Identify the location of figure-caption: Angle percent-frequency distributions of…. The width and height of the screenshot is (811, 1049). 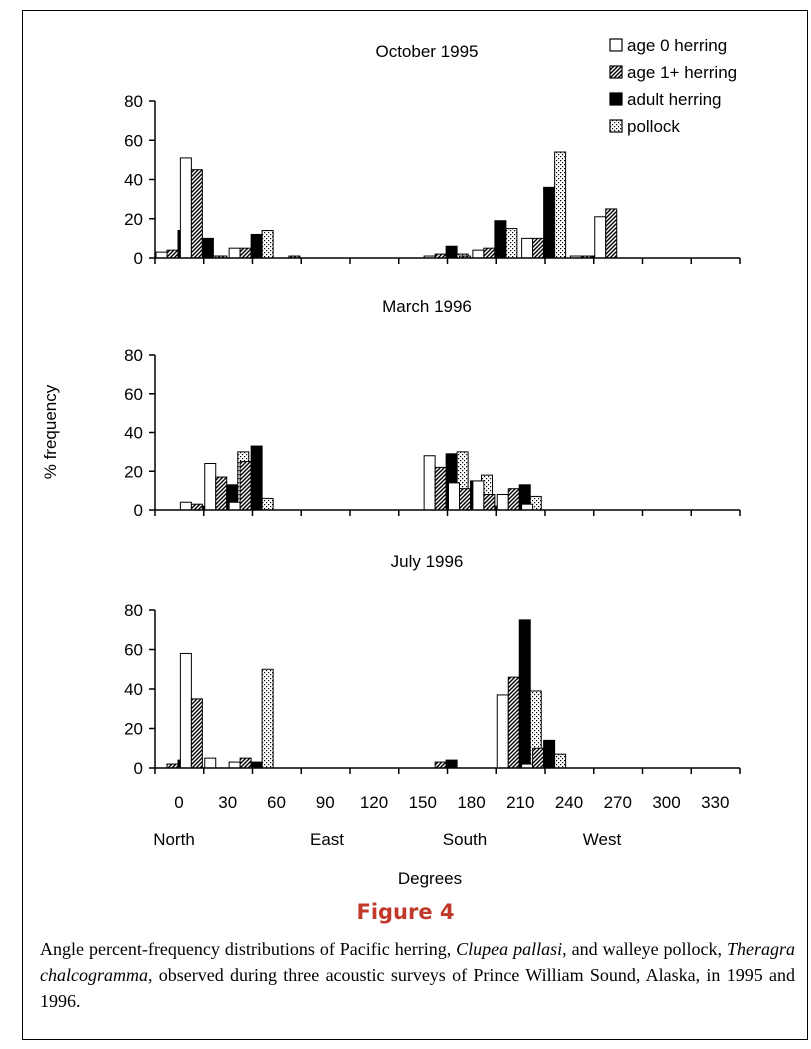
(417, 975).